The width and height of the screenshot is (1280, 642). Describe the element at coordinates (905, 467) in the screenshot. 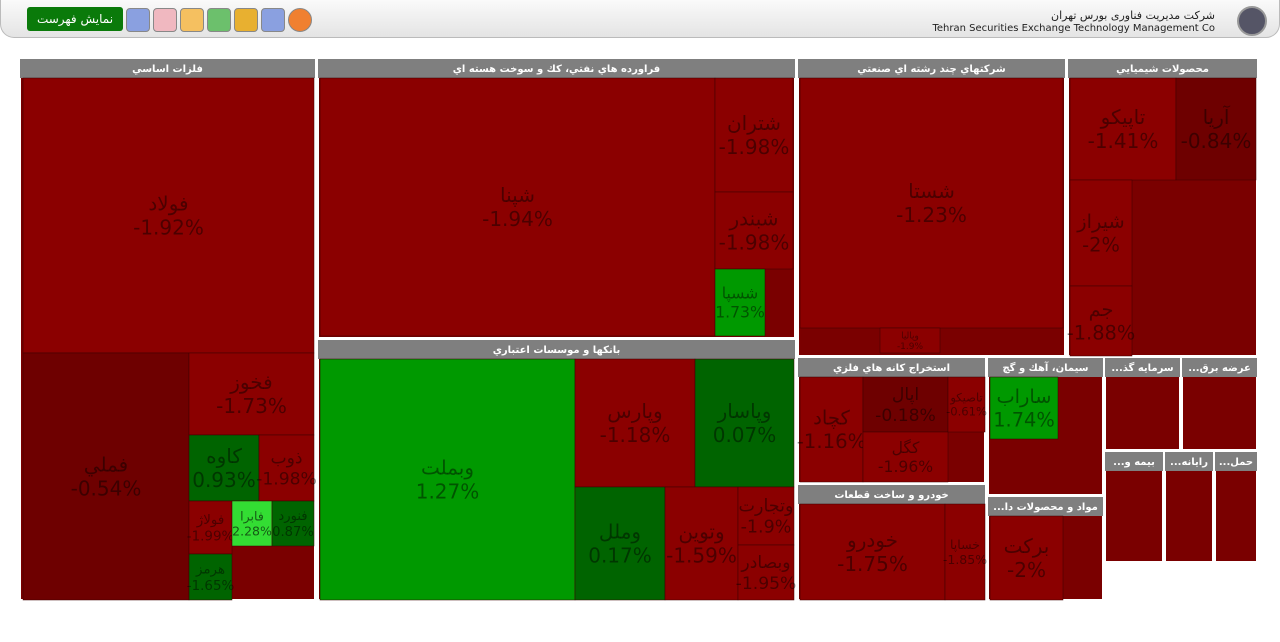

I see `tile-change: -1.96%` at that location.